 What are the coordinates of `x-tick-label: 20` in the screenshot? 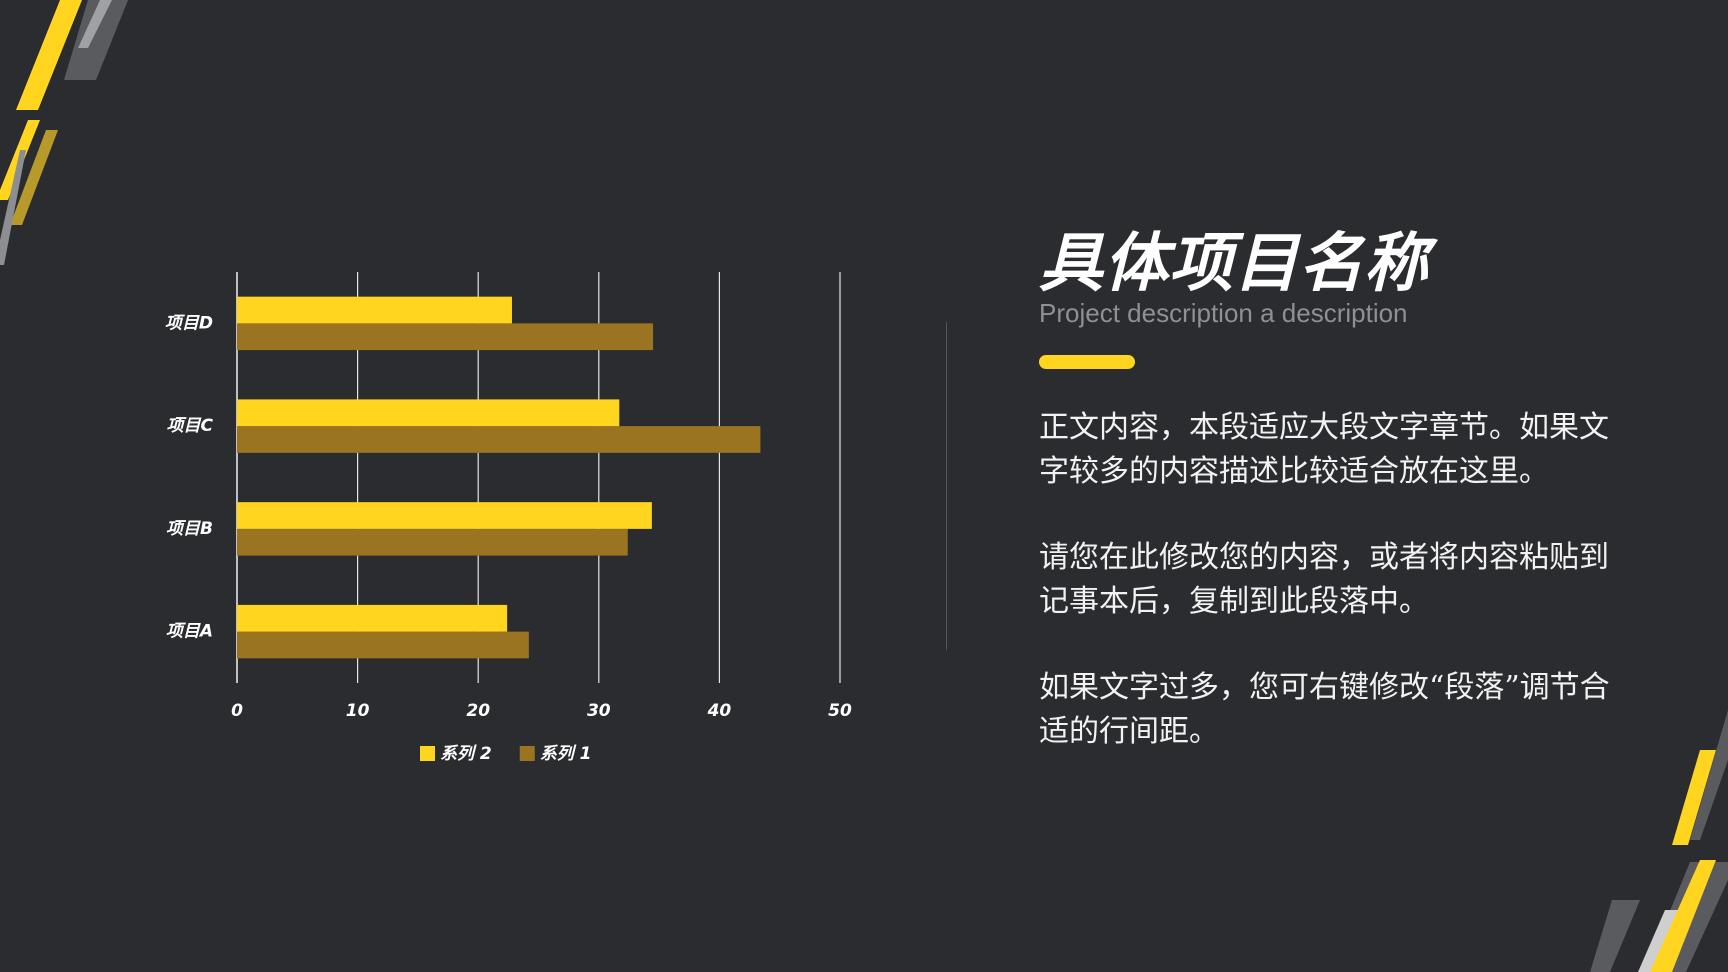 It's located at (478, 711).